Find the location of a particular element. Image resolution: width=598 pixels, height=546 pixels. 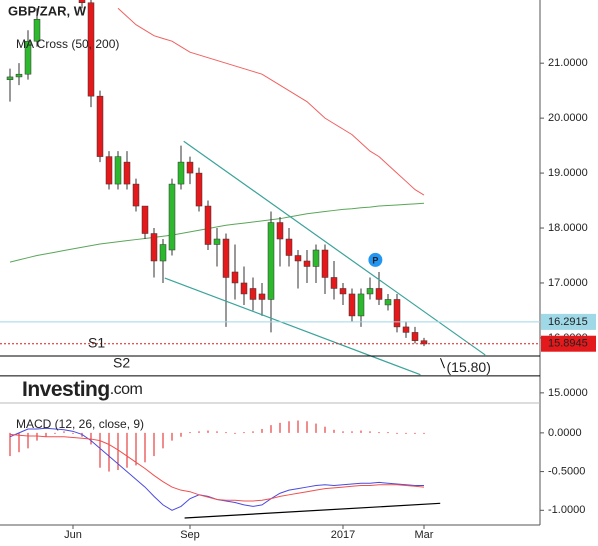

y-tick-label: 19.0000 is located at coordinates (568, 173).